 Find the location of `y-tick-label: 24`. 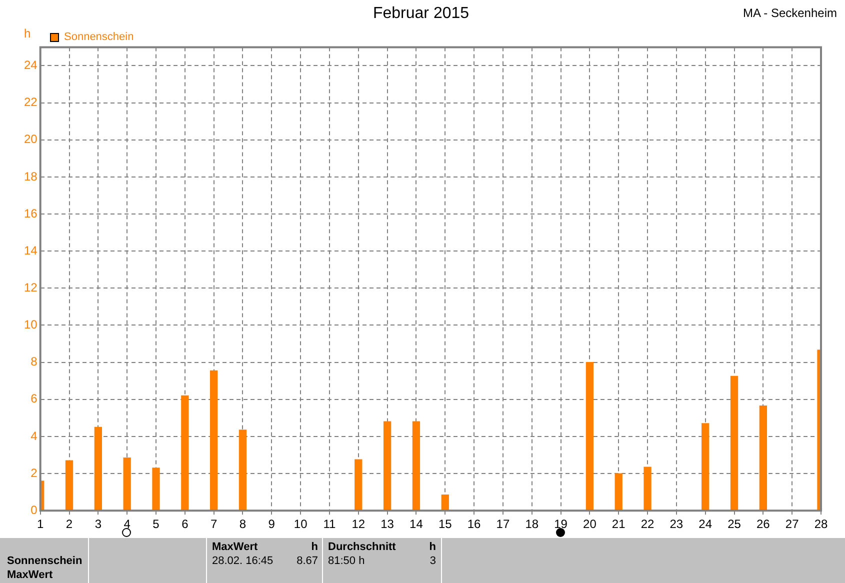

y-tick-label: 24 is located at coordinates (31, 65).